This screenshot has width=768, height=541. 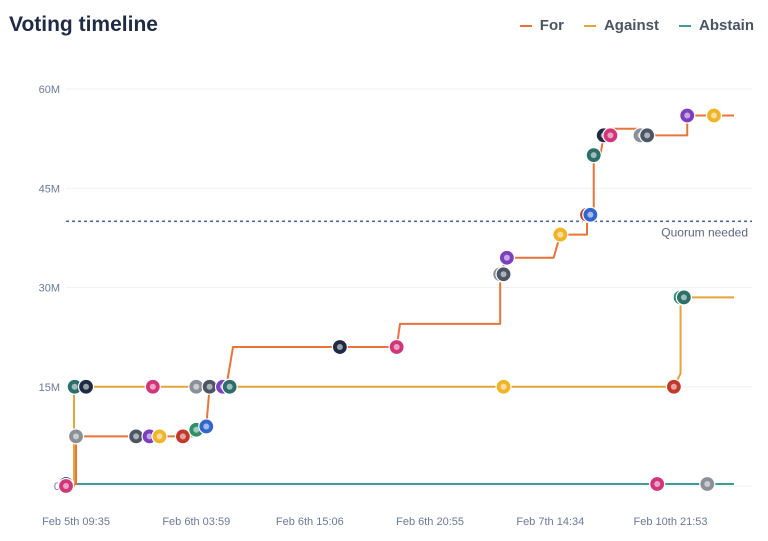 I want to click on legend-item-abstain: Abstain, so click(x=716, y=25).